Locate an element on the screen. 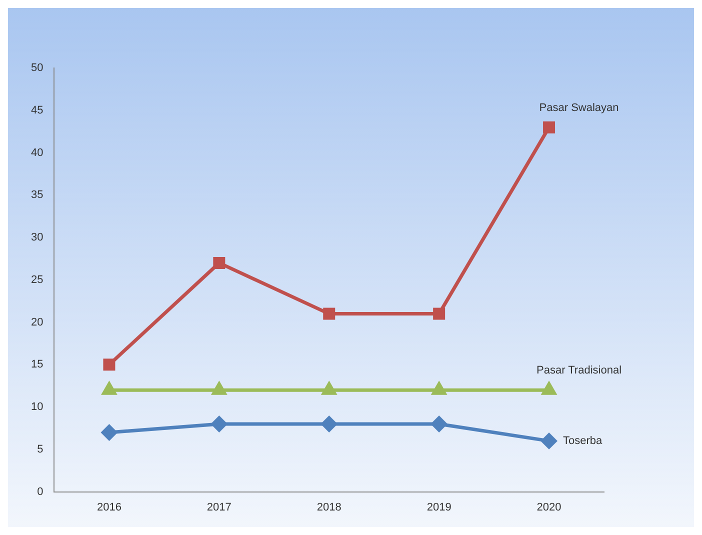  series-label: Pasar Tradisional is located at coordinates (579, 370).